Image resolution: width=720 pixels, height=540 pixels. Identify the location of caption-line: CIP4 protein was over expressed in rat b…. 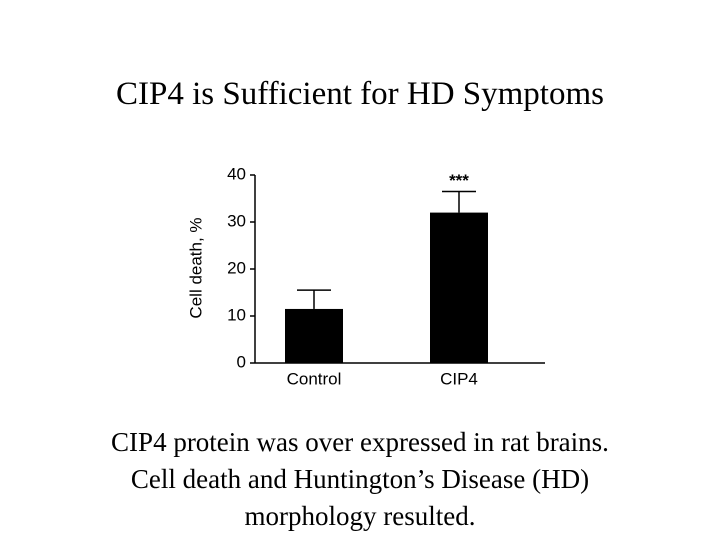
(360, 442).